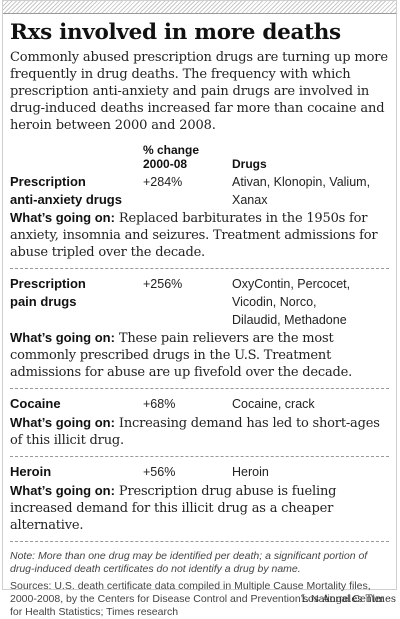 The height and width of the screenshot is (619, 400). I want to click on hatched-header-bar, so click(199, 7).